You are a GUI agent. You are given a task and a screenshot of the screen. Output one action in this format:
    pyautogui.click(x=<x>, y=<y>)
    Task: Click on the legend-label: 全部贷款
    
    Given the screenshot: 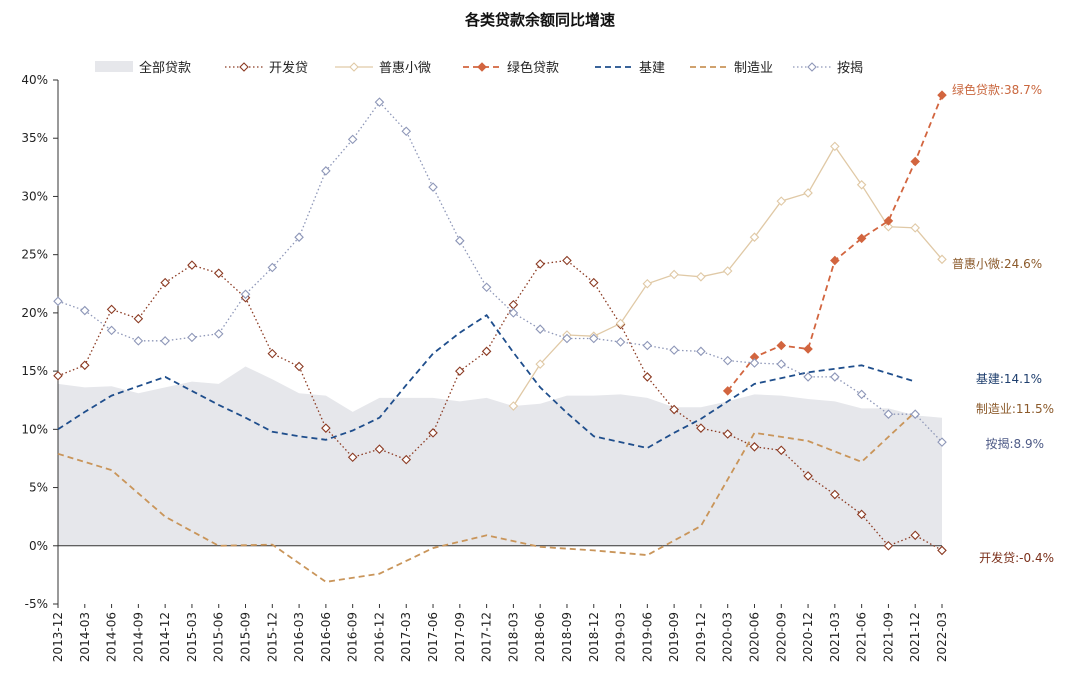 What is the action you would take?
    pyautogui.click(x=165, y=68)
    